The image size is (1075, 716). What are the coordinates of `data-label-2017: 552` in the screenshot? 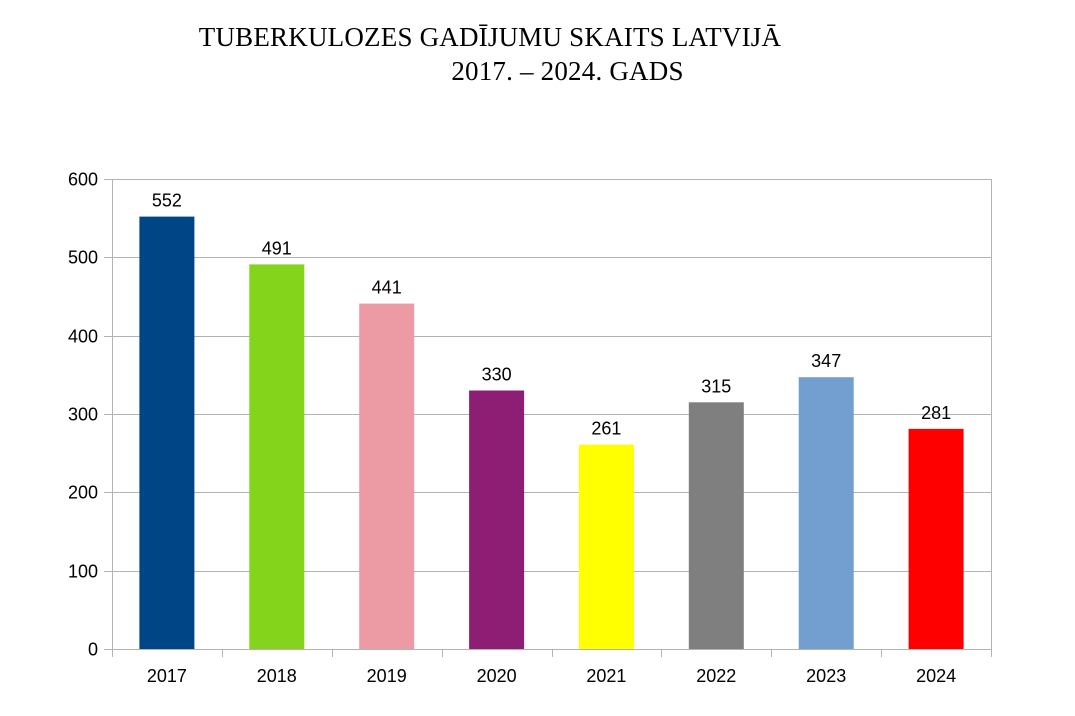 It's located at (167, 201).